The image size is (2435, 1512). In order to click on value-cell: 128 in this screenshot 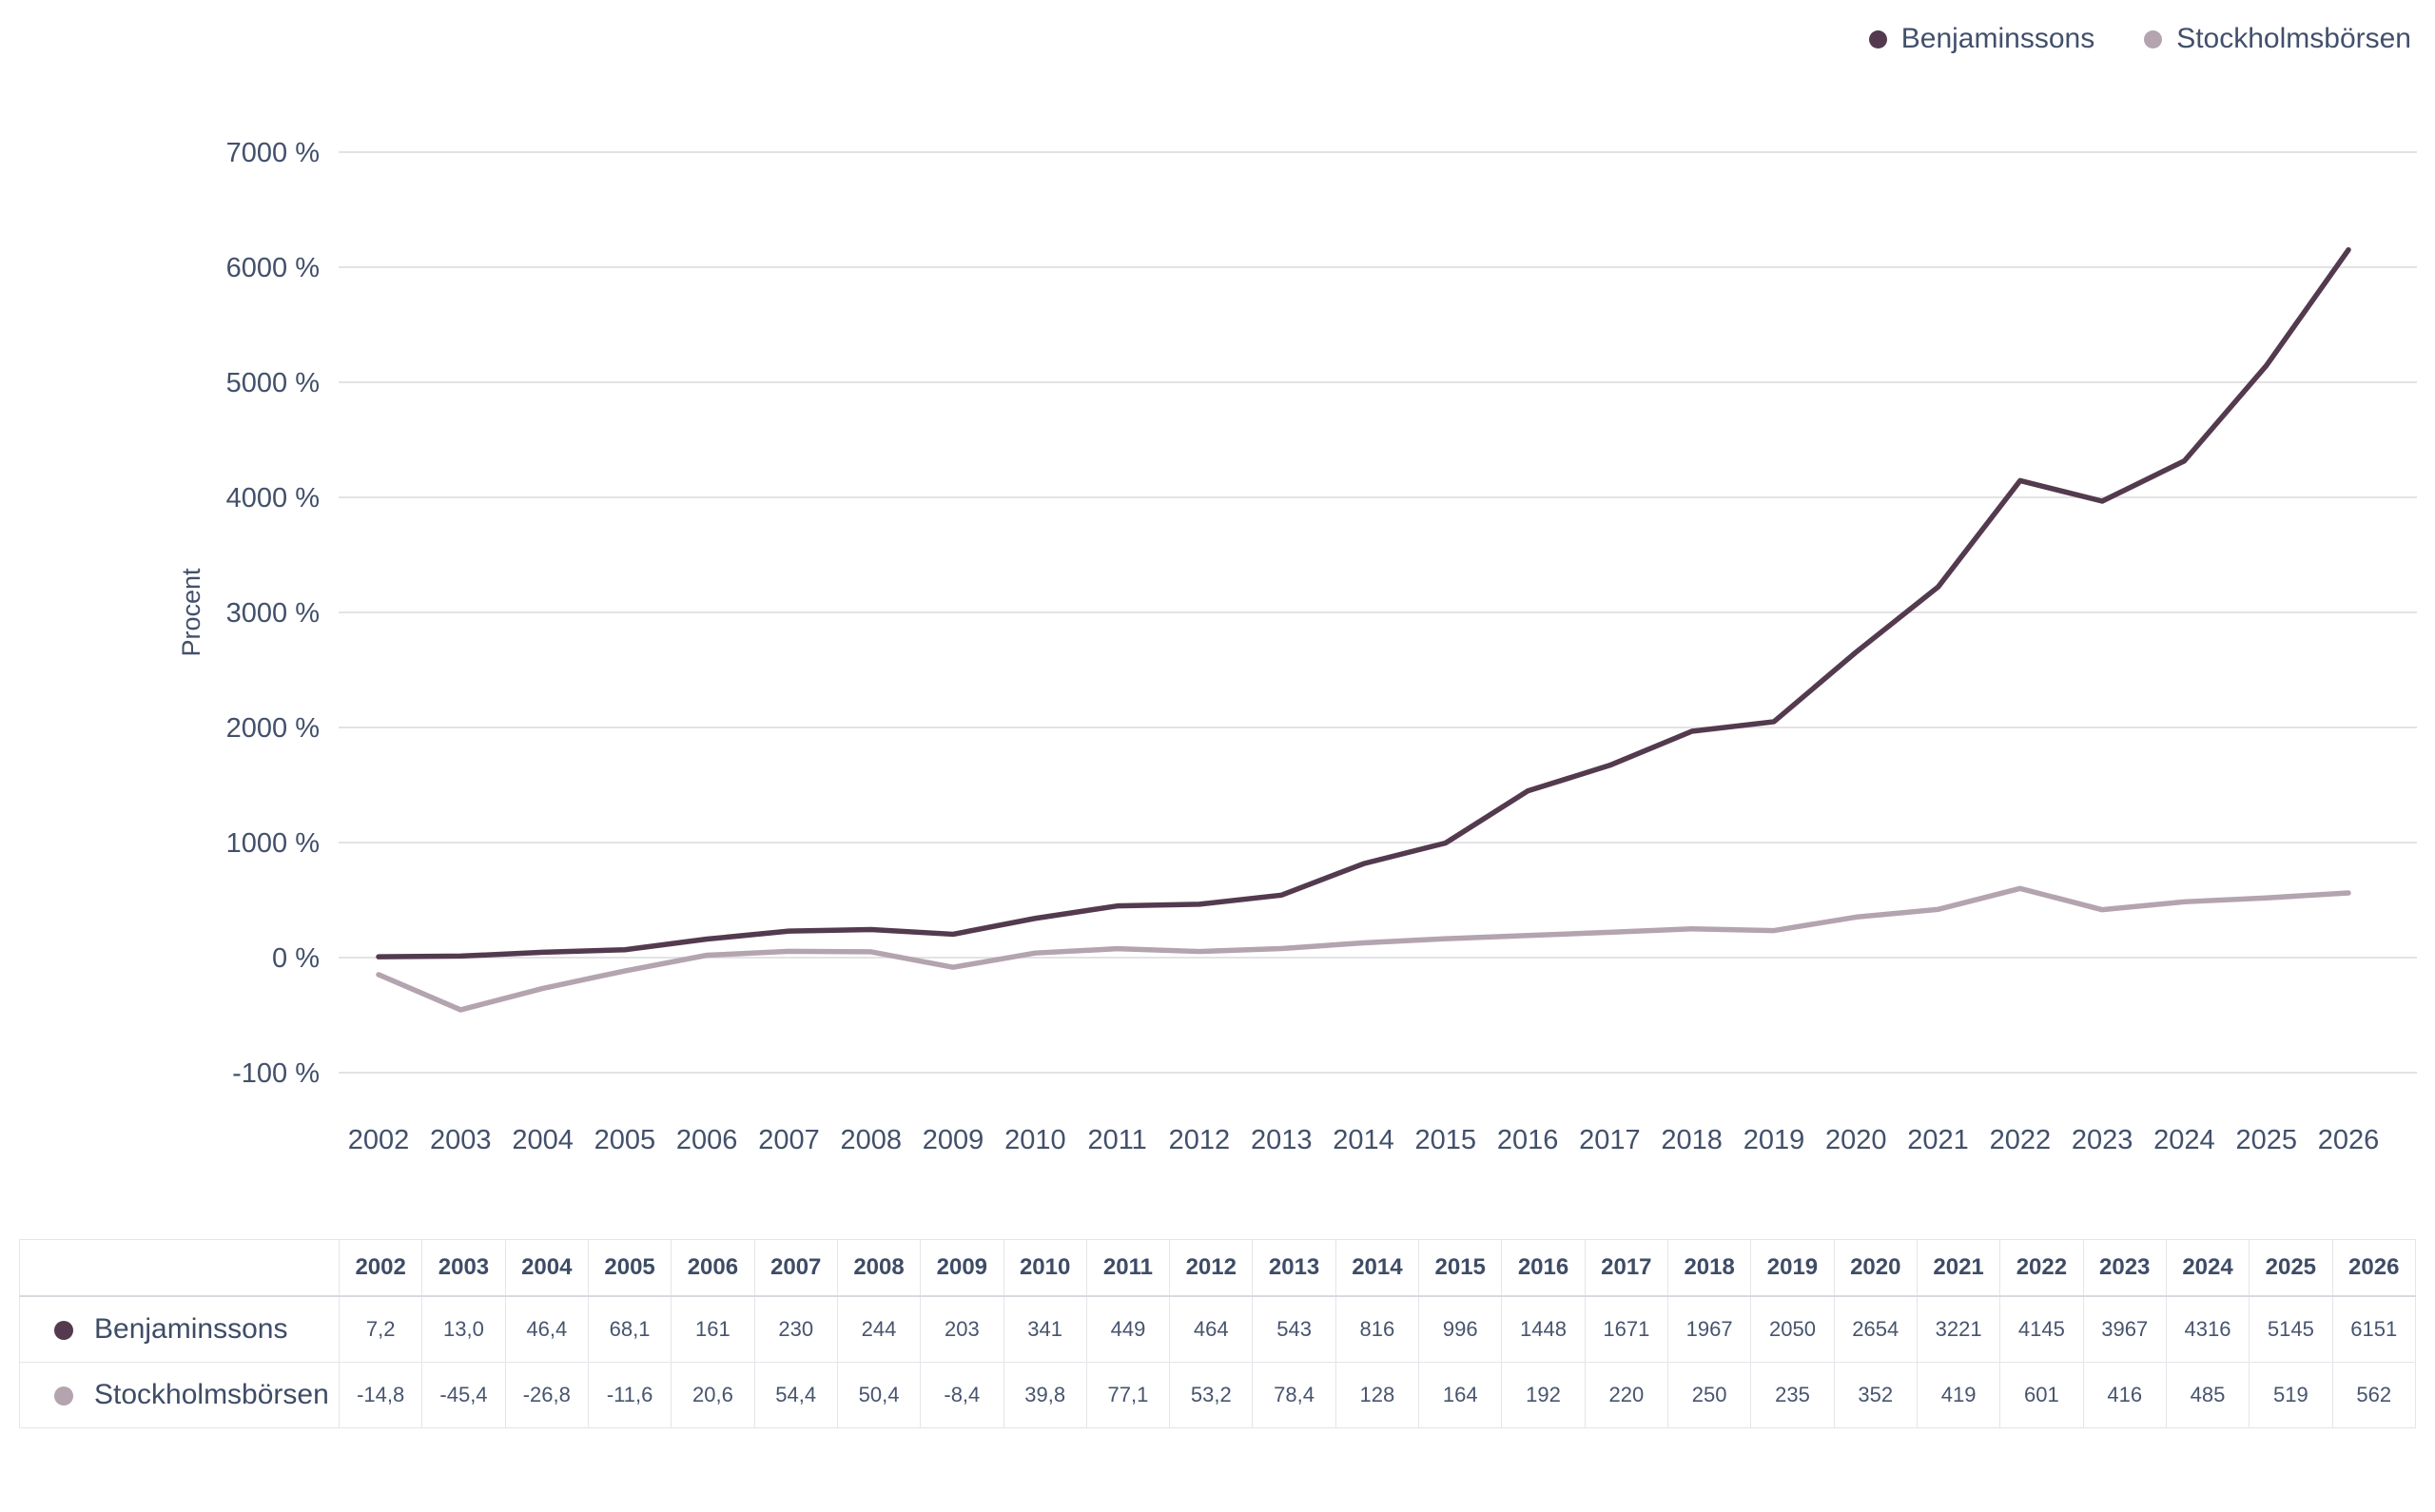, I will do `click(1377, 1395)`.